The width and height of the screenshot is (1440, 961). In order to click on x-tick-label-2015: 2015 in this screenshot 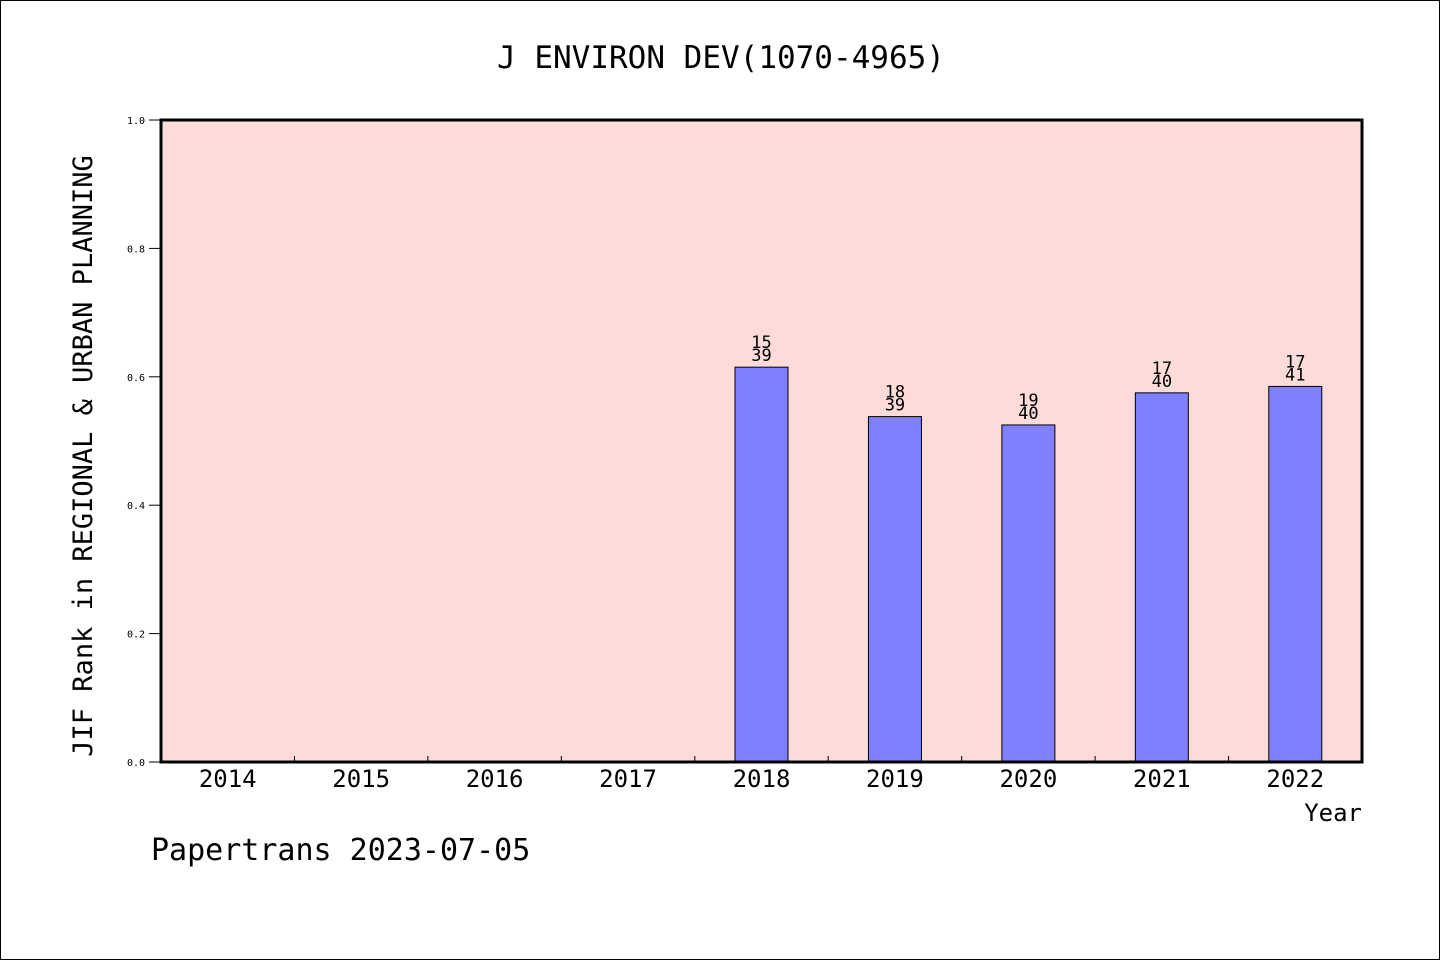, I will do `click(361, 779)`.